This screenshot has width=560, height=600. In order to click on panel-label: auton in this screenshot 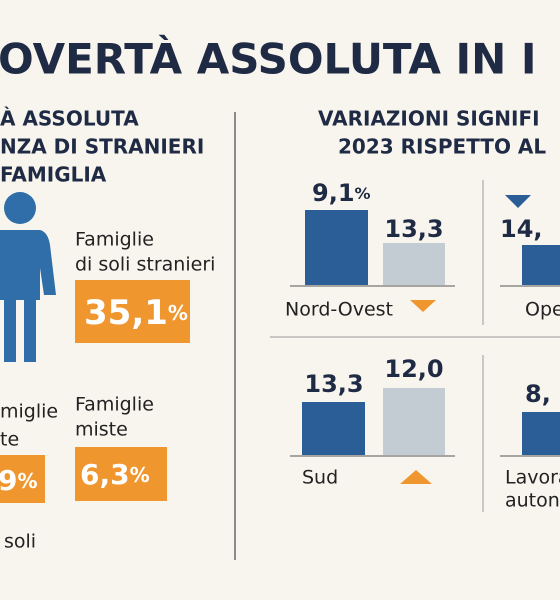, I will do `click(532, 501)`.